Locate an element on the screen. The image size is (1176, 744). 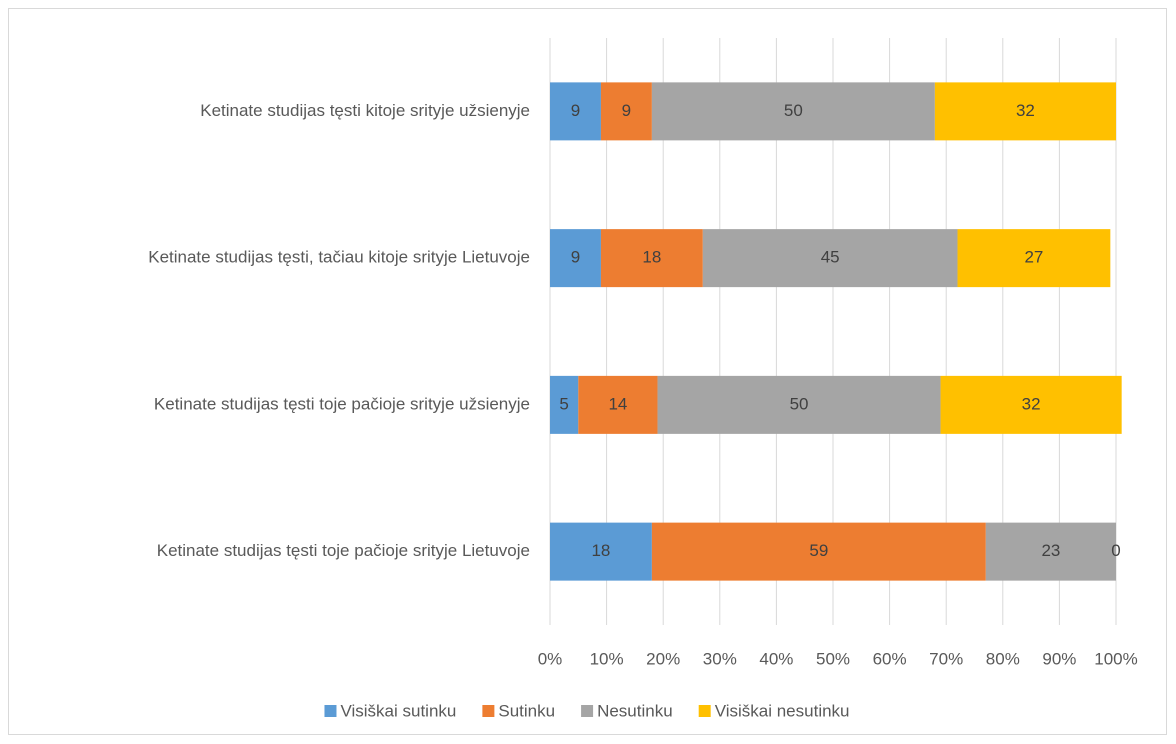
x-tick-label: 30% is located at coordinates (720, 658).